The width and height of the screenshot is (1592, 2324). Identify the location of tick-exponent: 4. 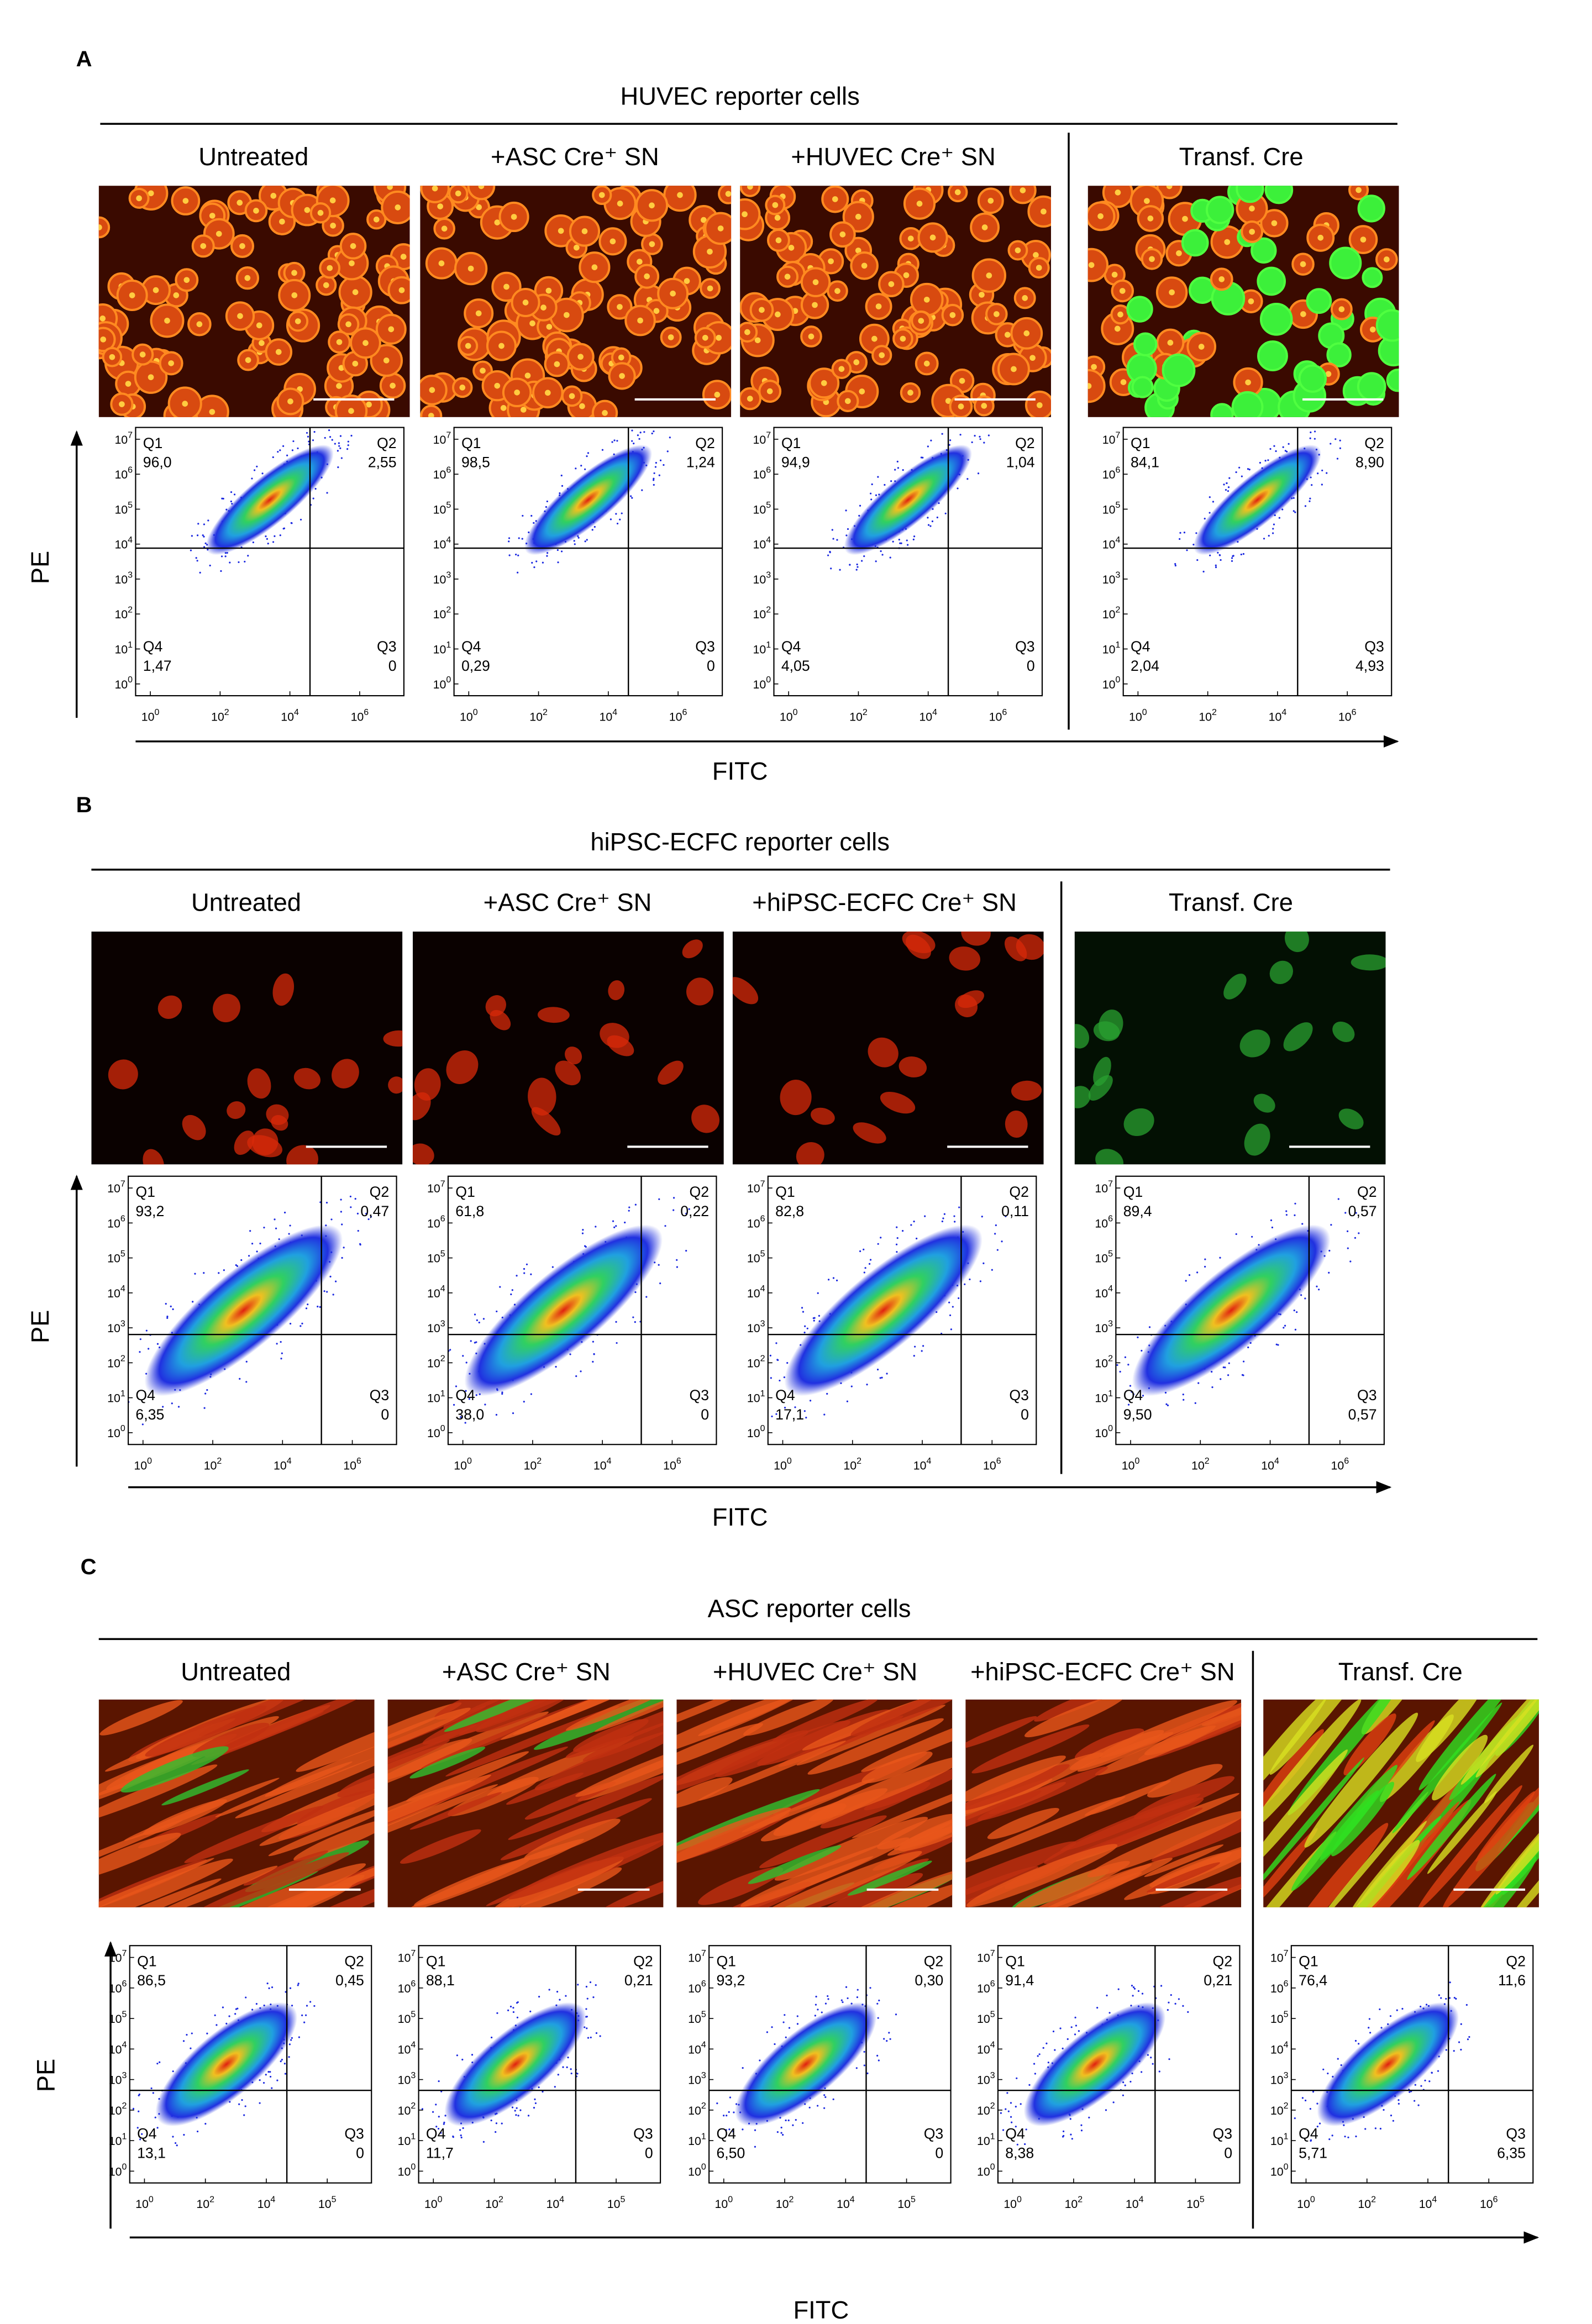
(272, 2199).